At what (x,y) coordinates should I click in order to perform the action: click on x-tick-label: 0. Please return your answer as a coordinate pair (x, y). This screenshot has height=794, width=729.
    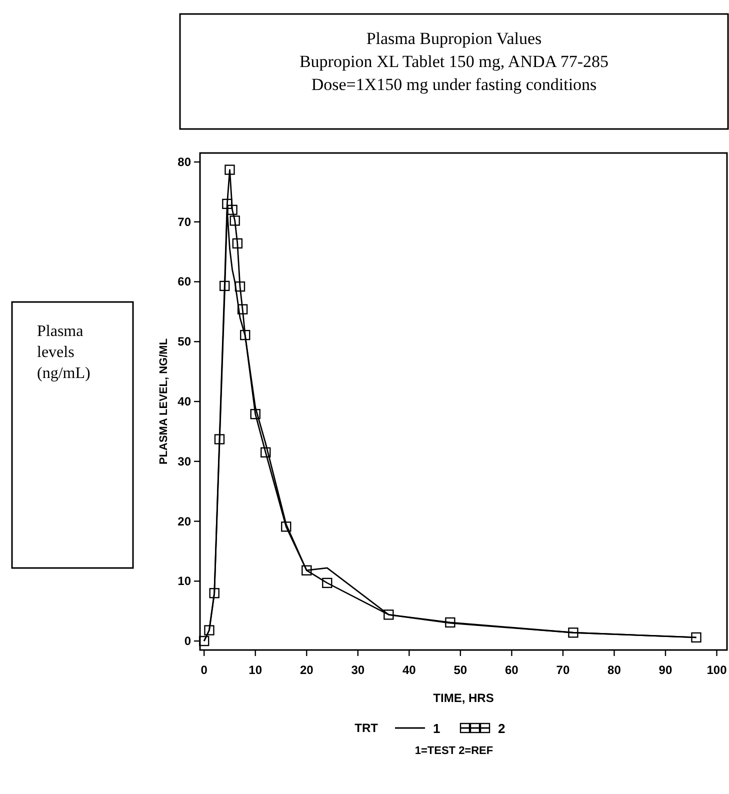
    Looking at the image, I should click on (204, 670).